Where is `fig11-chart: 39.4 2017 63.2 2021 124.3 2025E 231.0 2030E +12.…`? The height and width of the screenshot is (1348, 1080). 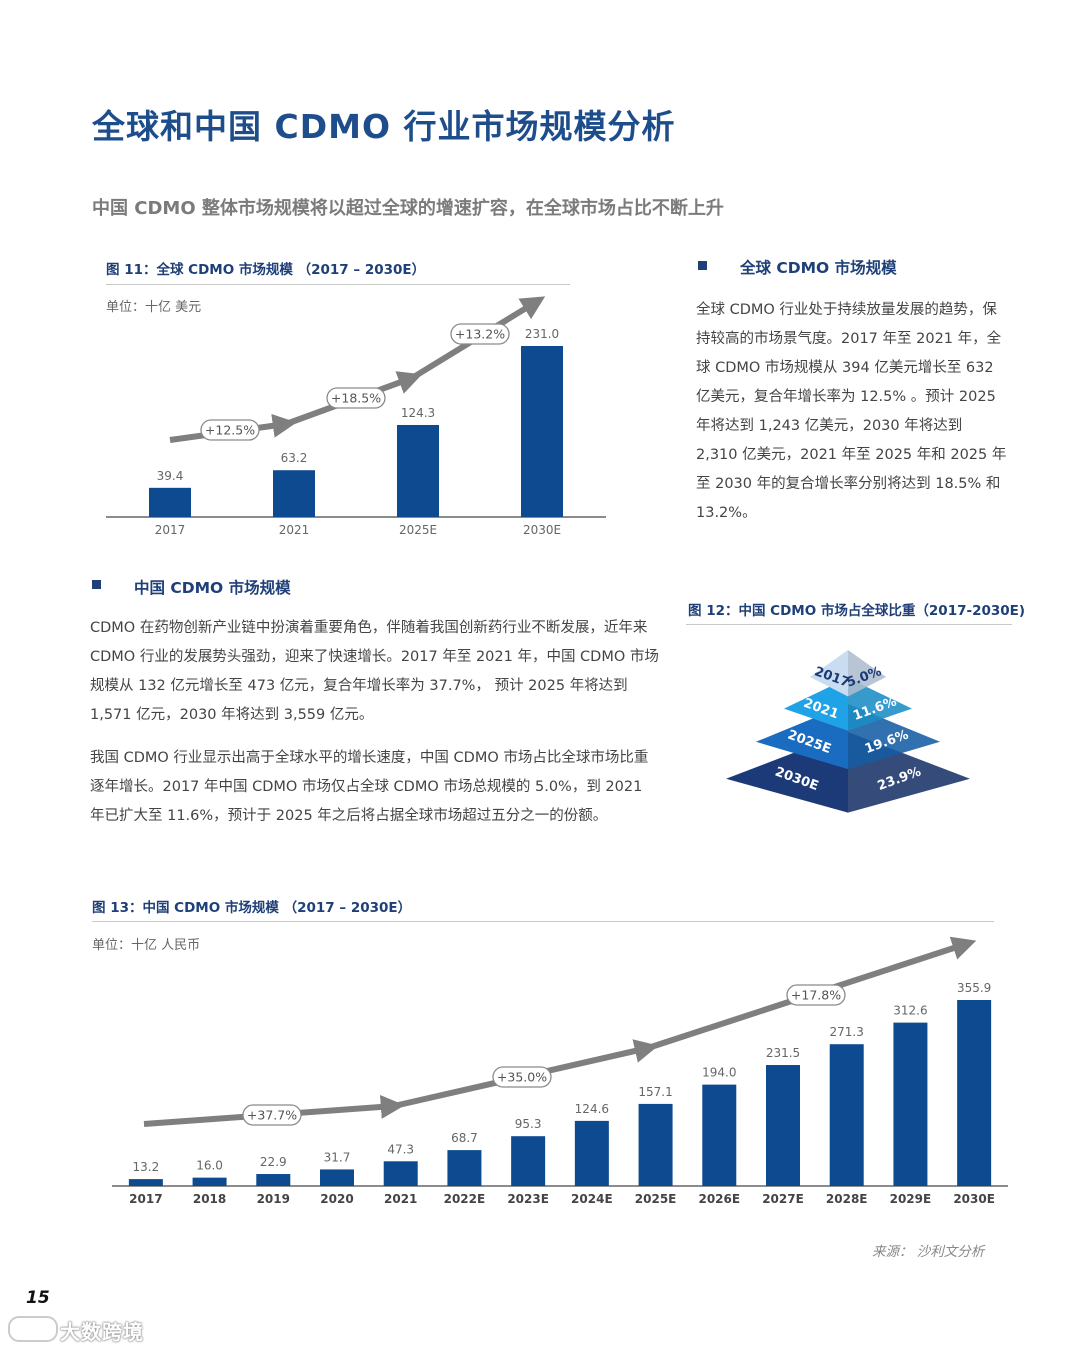 fig11-chart: 39.4 2017 63.2 2021 124.3 2025E 231.0 2030E +12.… is located at coordinates (356, 416).